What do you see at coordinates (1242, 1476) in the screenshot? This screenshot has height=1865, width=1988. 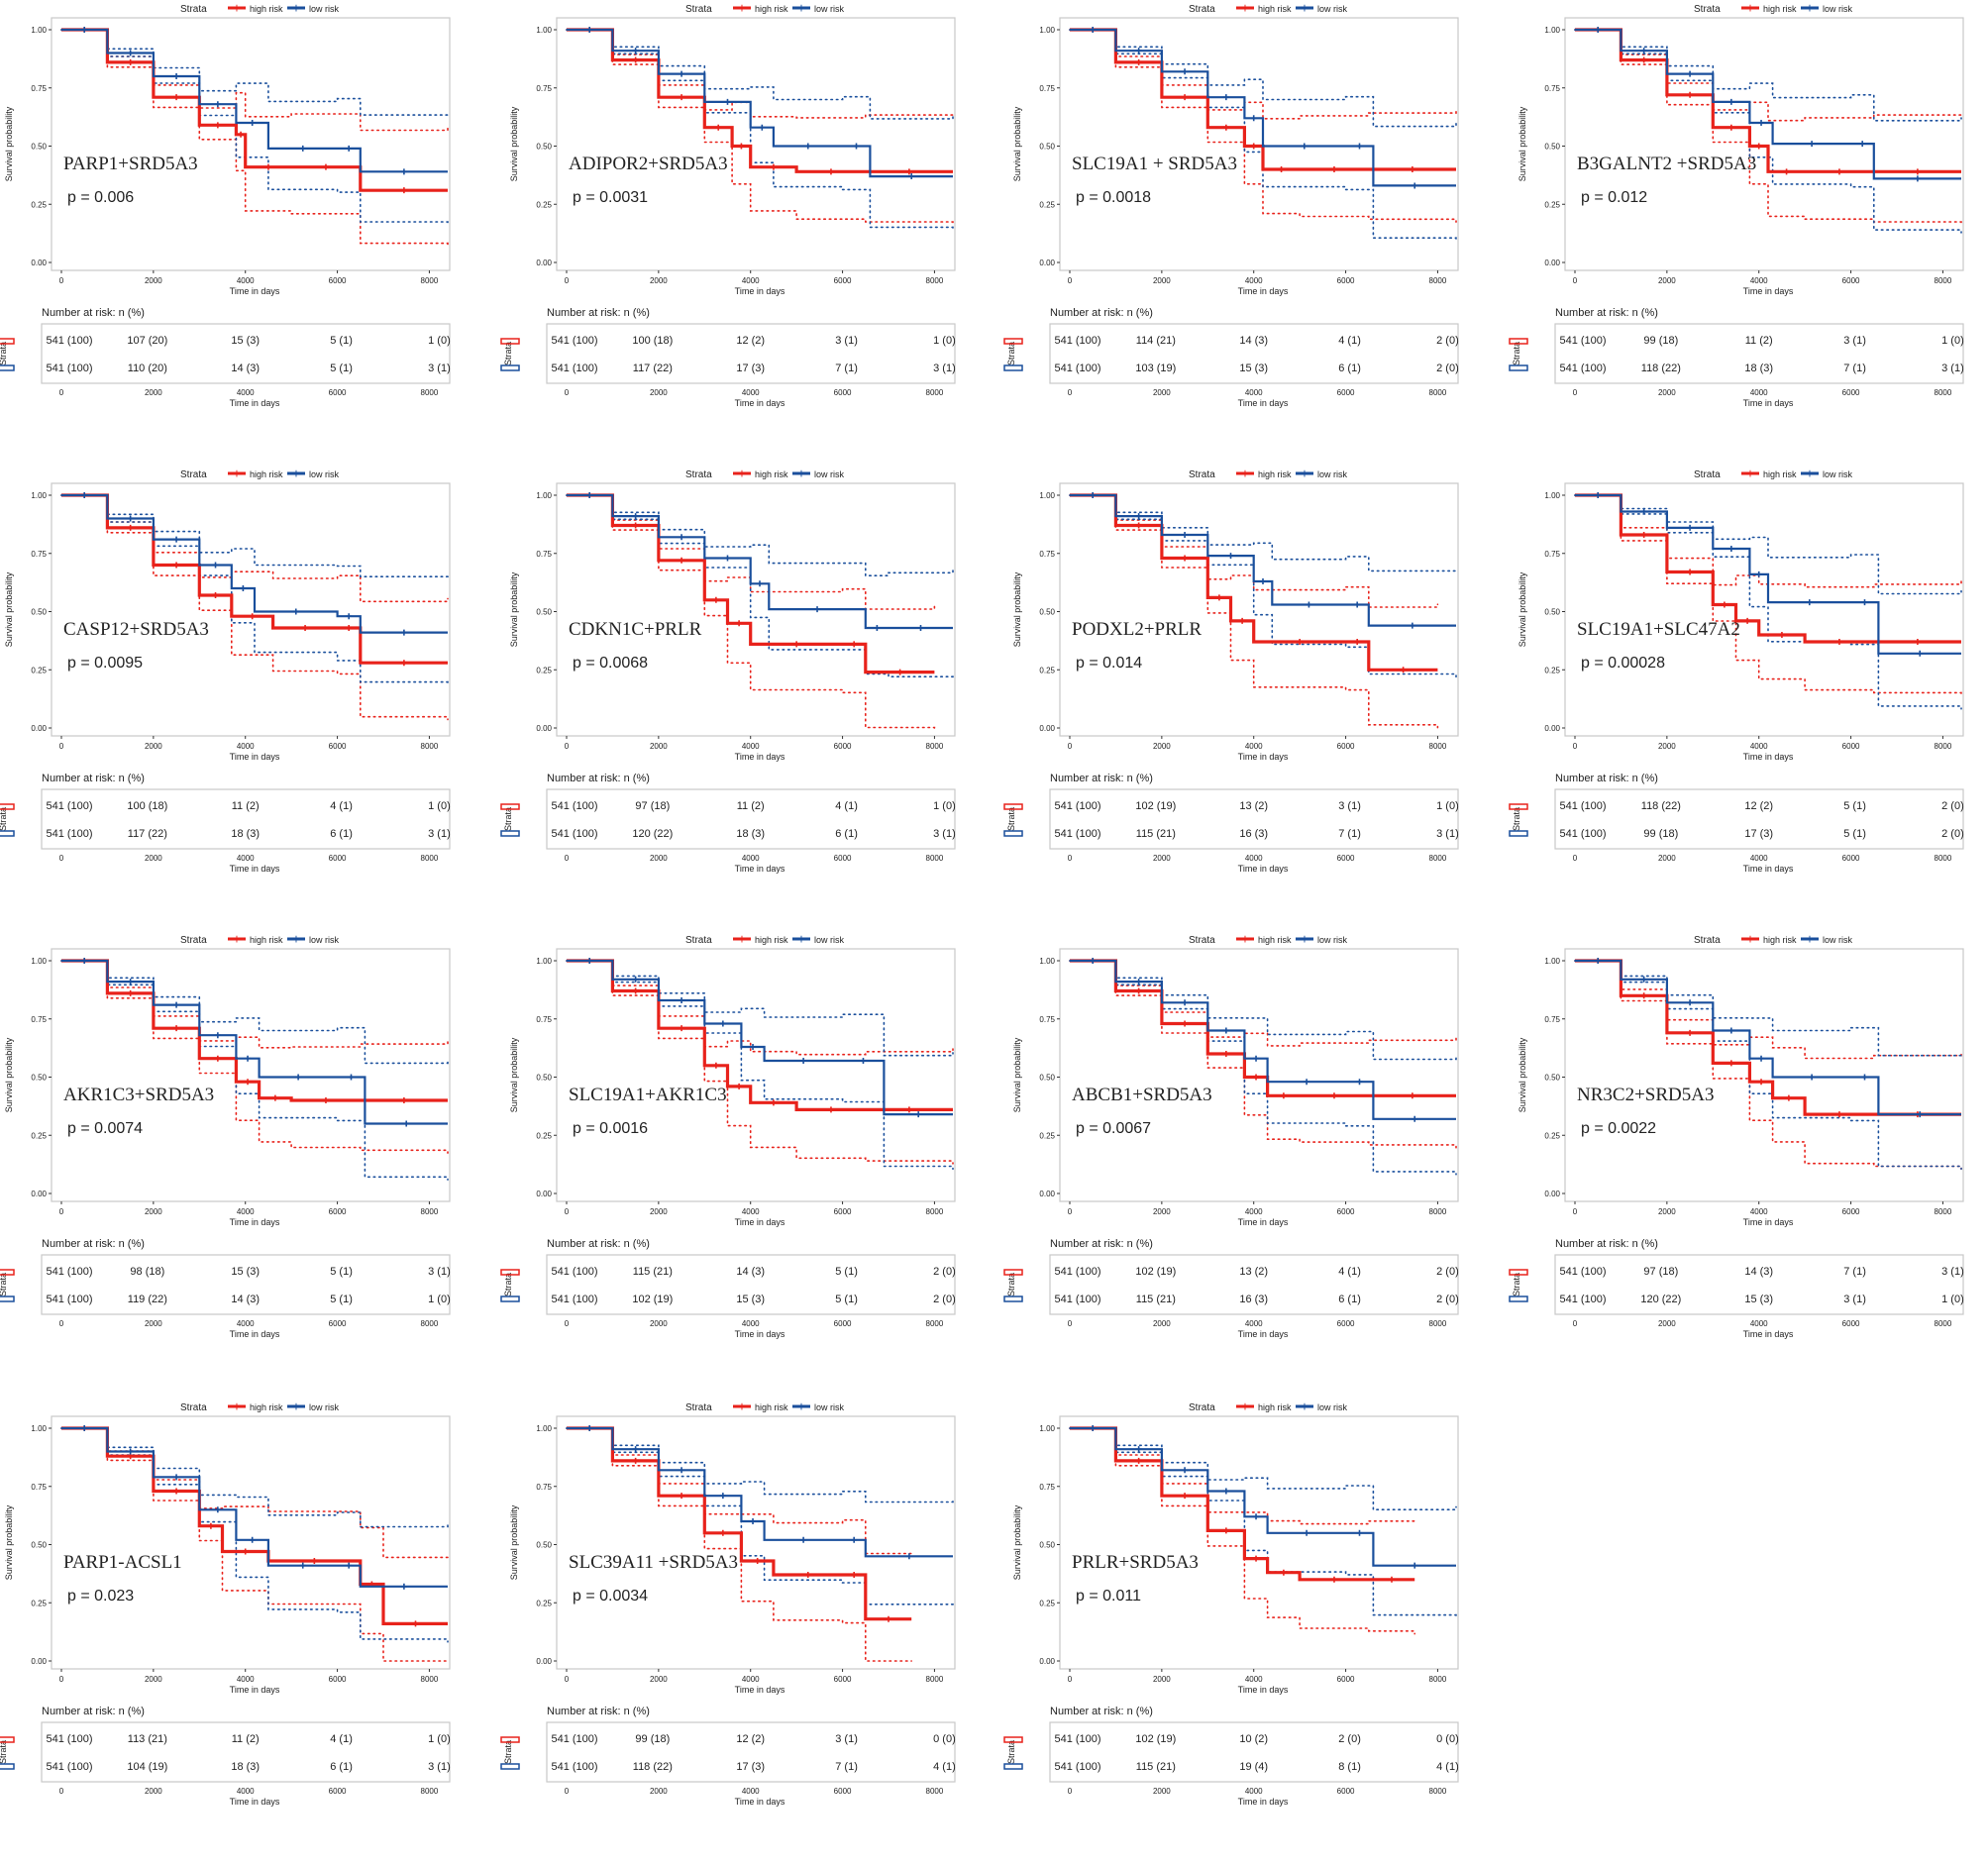 I see `ci-upper-high` at bounding box center [1242, 1476].